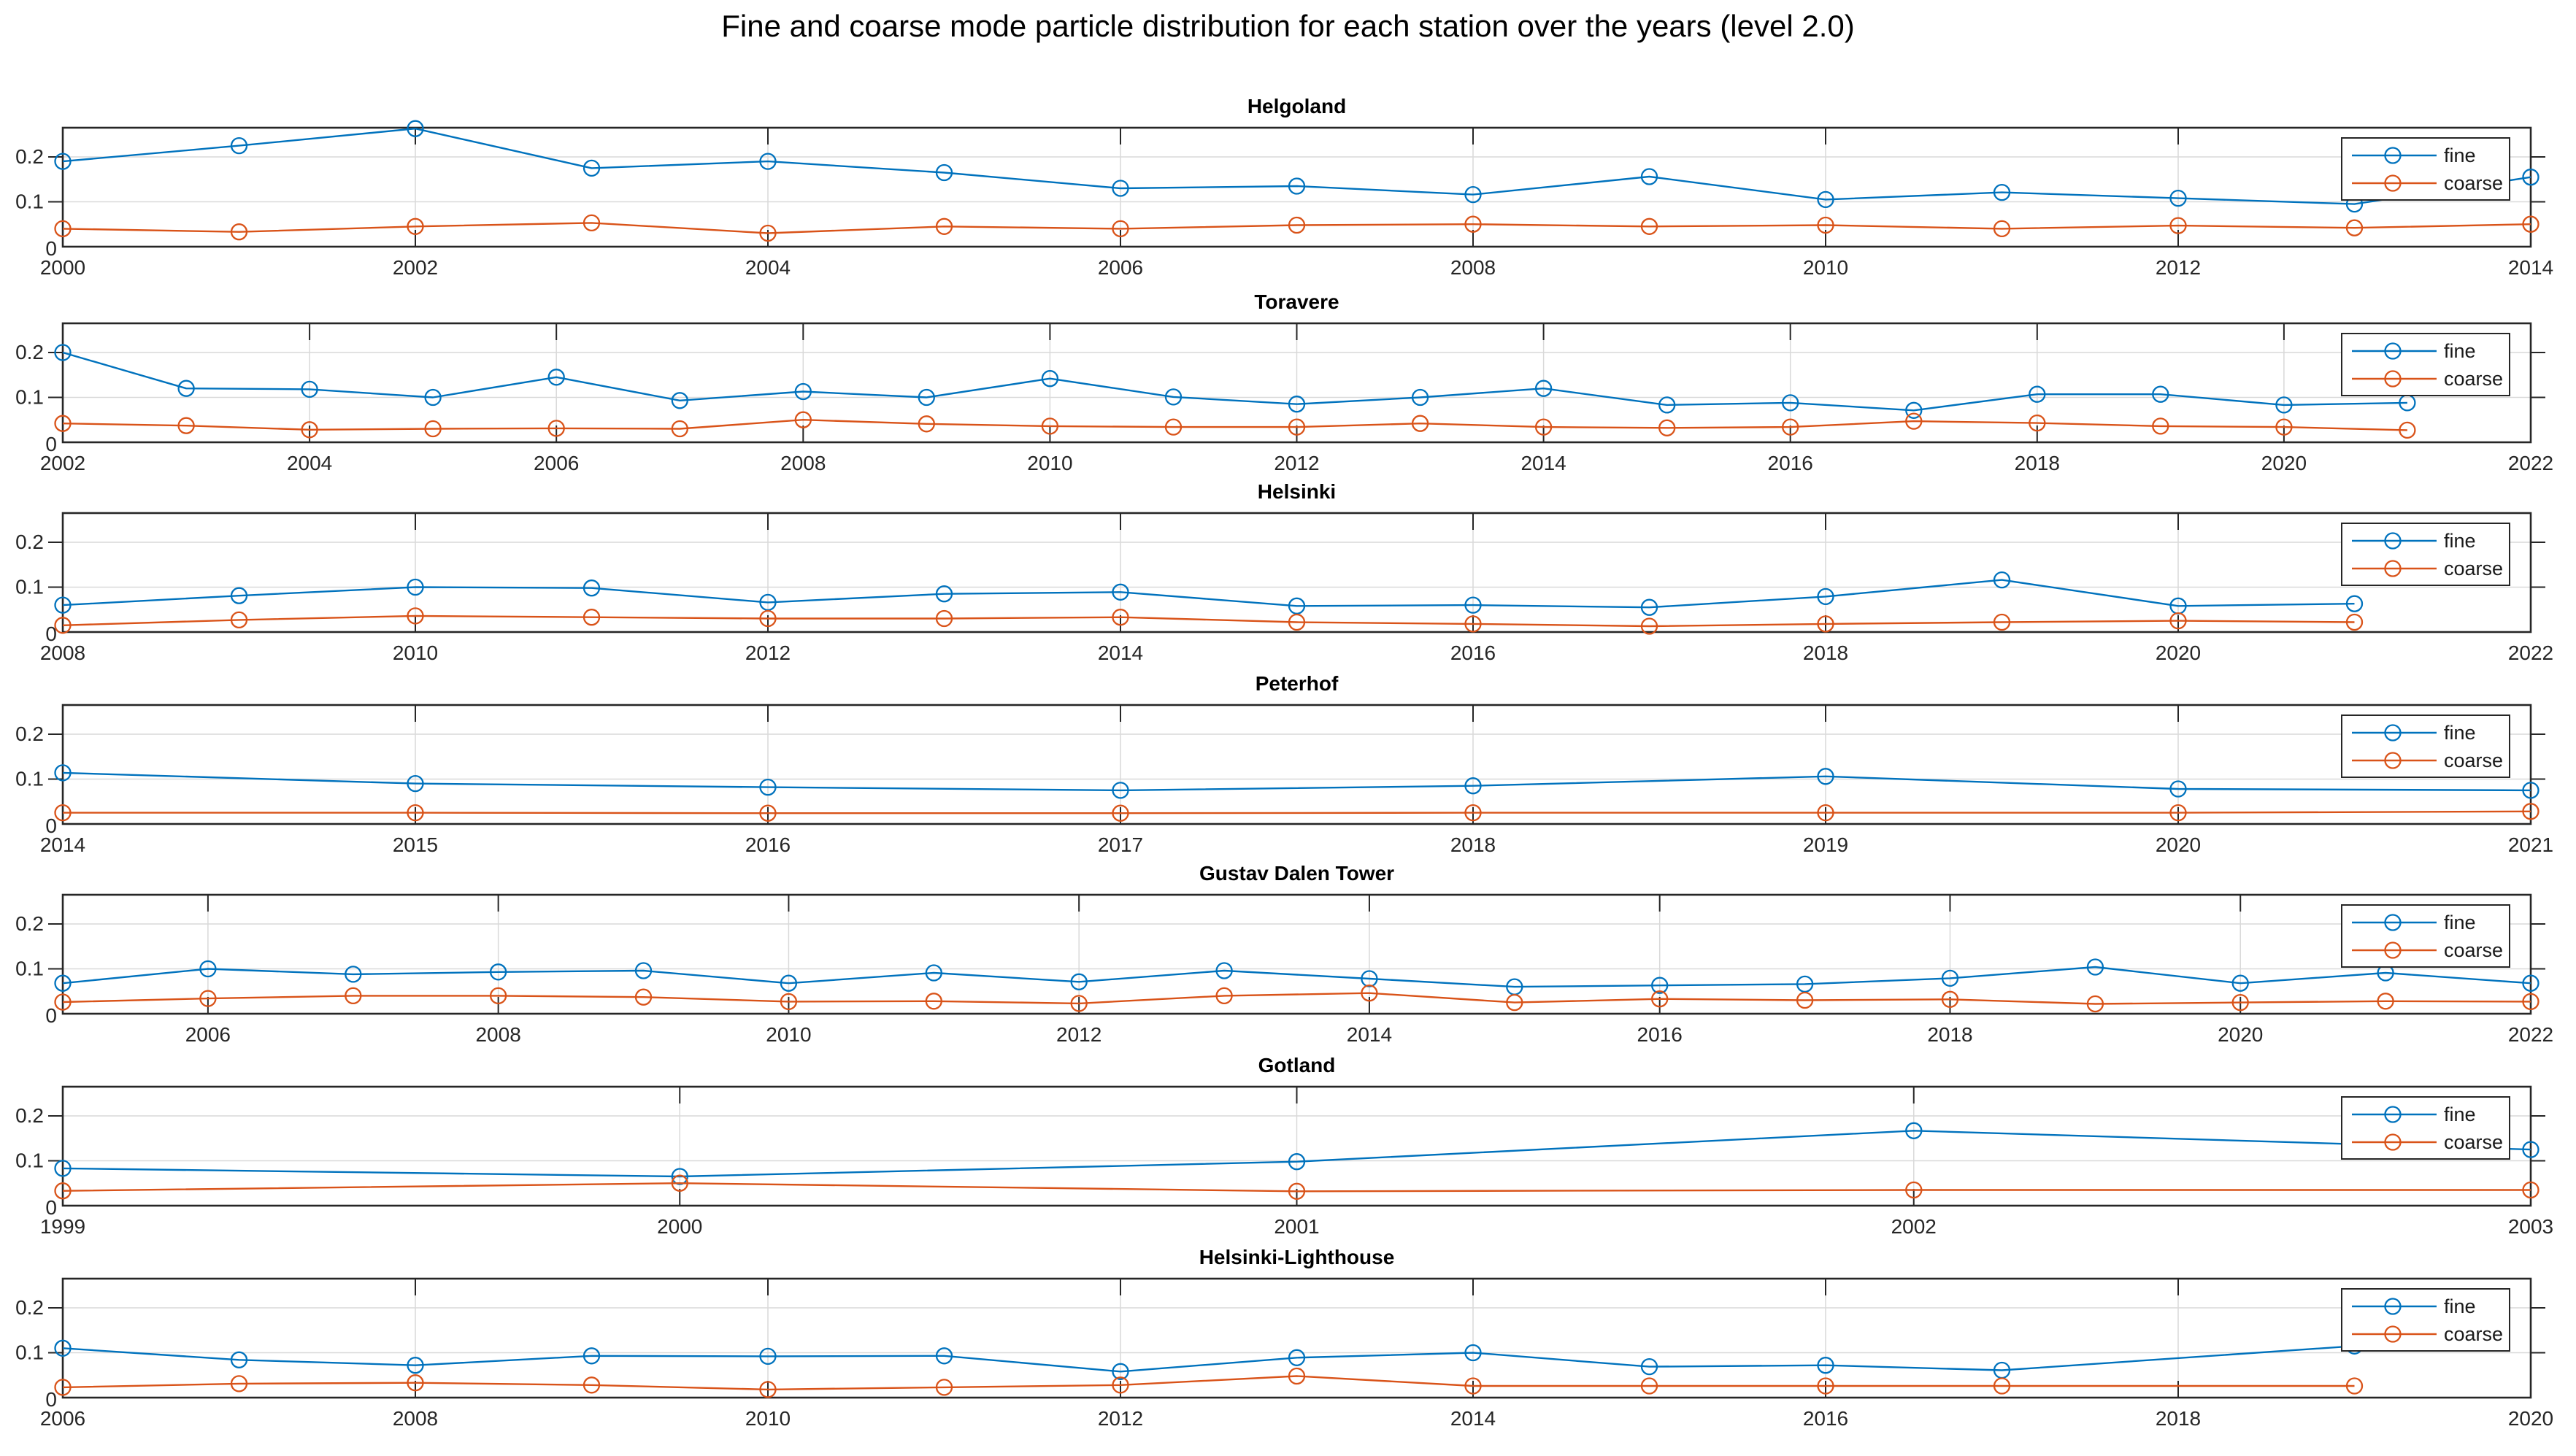 This screenshot has width=2576, height=1456. Describe the element at coordinates (1297, 683) in the screenshot. I see `station-title: Peterhof` at that location.